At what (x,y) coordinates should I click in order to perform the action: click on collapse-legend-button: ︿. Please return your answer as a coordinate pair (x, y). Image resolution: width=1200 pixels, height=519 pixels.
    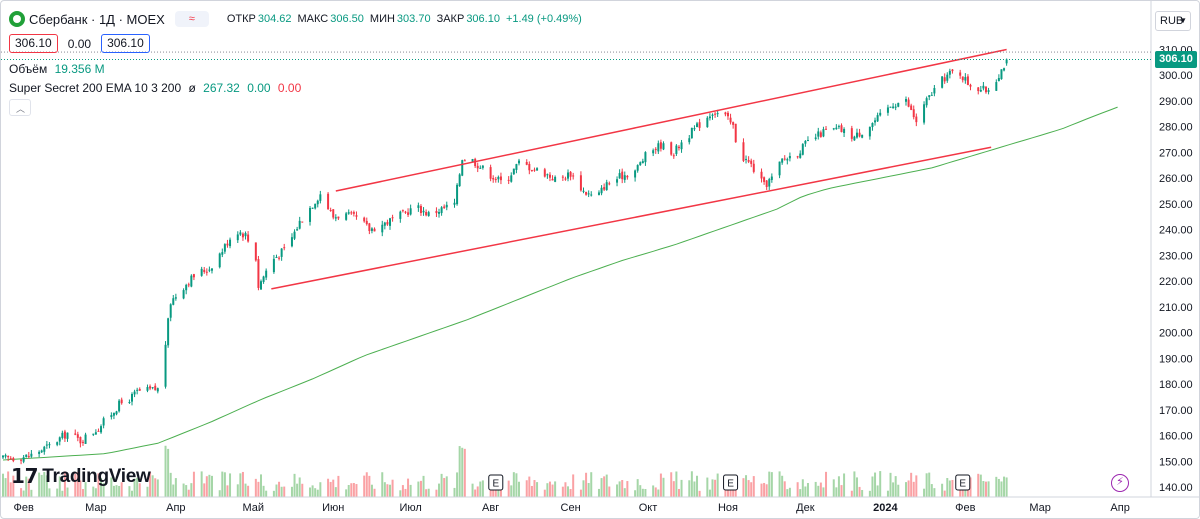
    Looking at the image, I should click on (20, 107).